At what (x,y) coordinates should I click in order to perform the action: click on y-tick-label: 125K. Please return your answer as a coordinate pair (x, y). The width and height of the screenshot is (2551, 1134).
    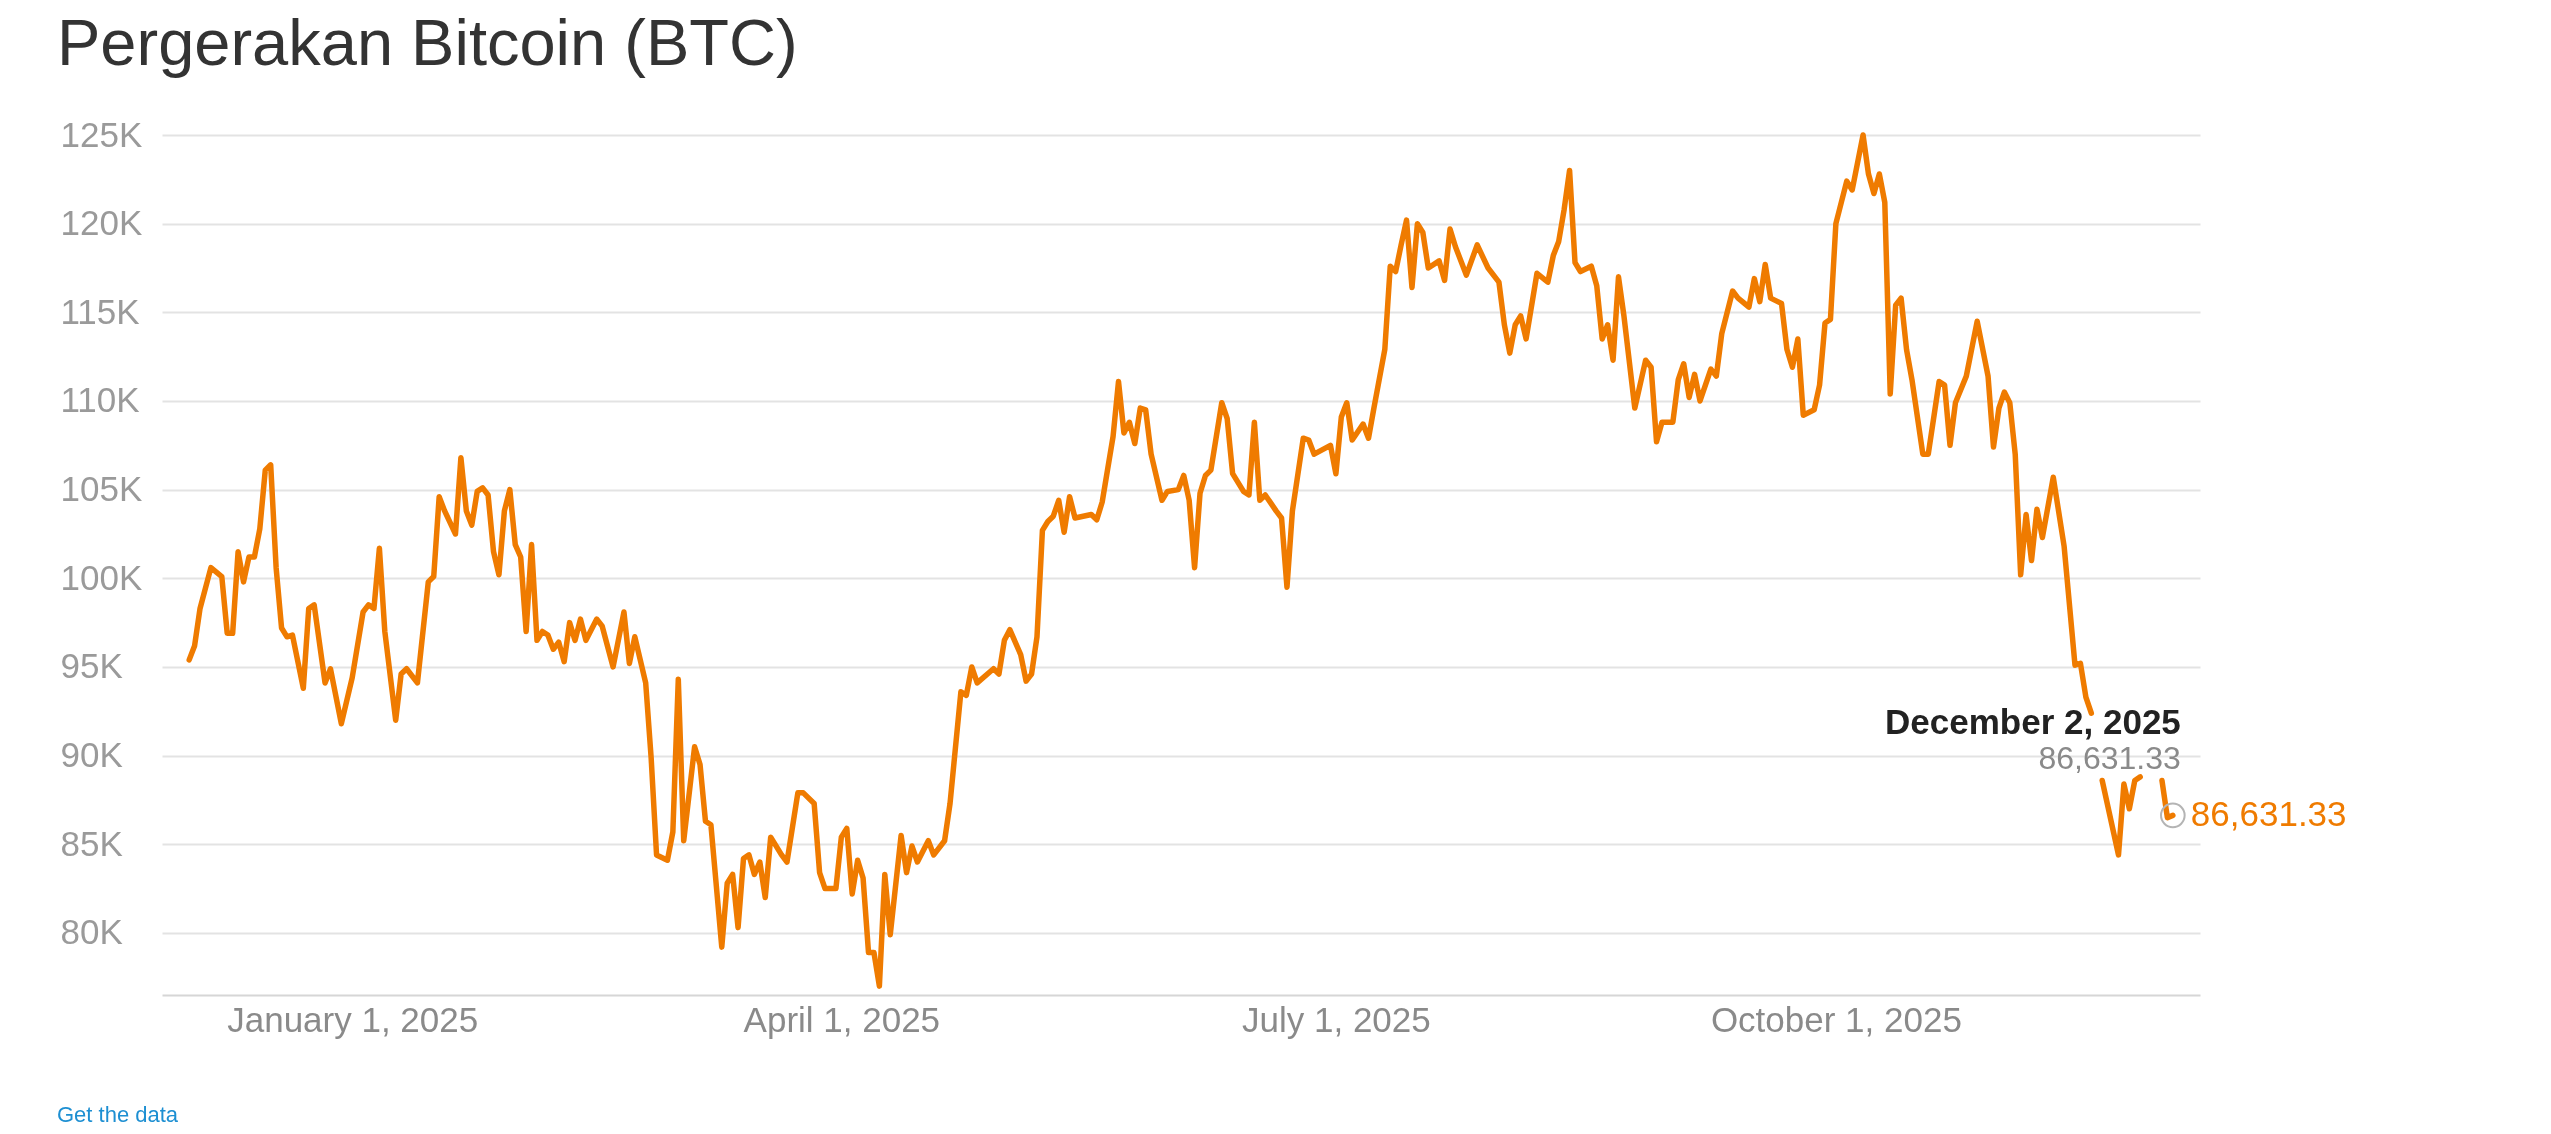
    Looking at the image, I should click on (101, 134).